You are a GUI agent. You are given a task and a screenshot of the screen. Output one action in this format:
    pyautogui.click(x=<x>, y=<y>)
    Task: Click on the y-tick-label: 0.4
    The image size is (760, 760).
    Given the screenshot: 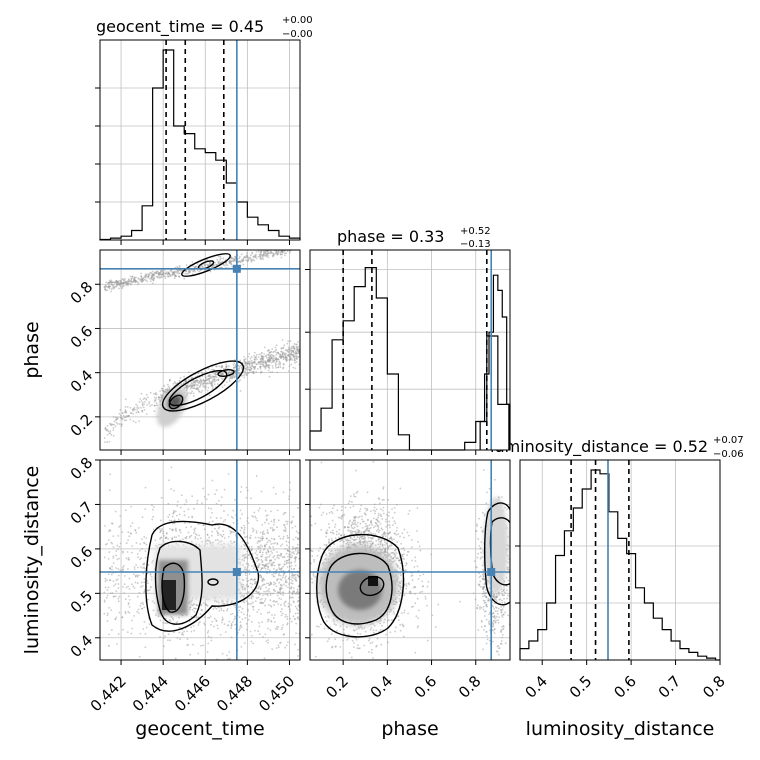 What is the action you would take?
    pyautogui.click(x=82, y=381)
    